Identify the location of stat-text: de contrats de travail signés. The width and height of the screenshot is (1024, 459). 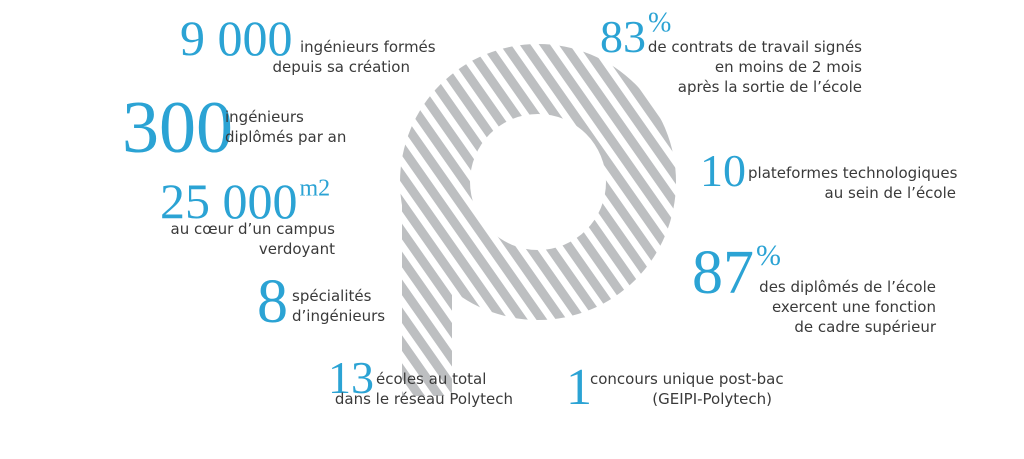
(755, 47).